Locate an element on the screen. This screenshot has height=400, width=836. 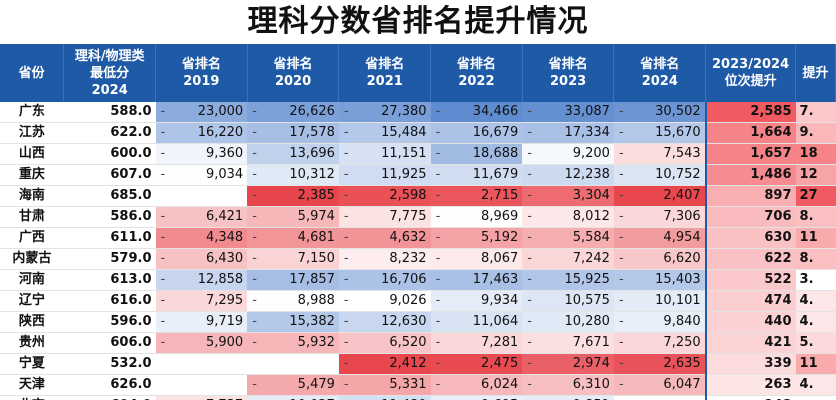
rank-improvement-value: 622 is located at coordinates (778, 258).